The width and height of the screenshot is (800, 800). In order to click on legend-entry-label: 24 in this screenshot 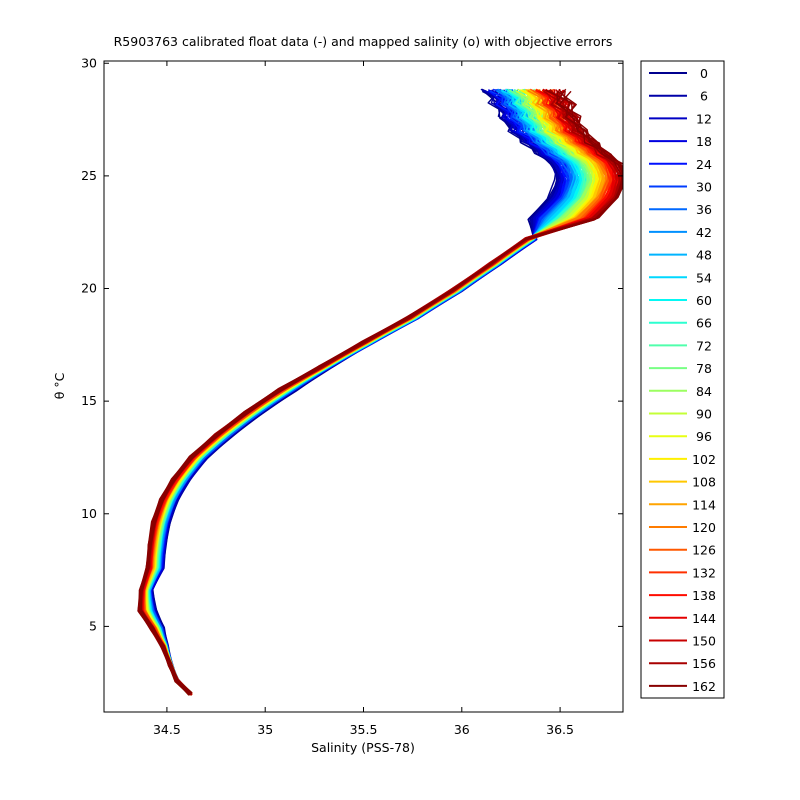, I will do `click(704, 164)`.